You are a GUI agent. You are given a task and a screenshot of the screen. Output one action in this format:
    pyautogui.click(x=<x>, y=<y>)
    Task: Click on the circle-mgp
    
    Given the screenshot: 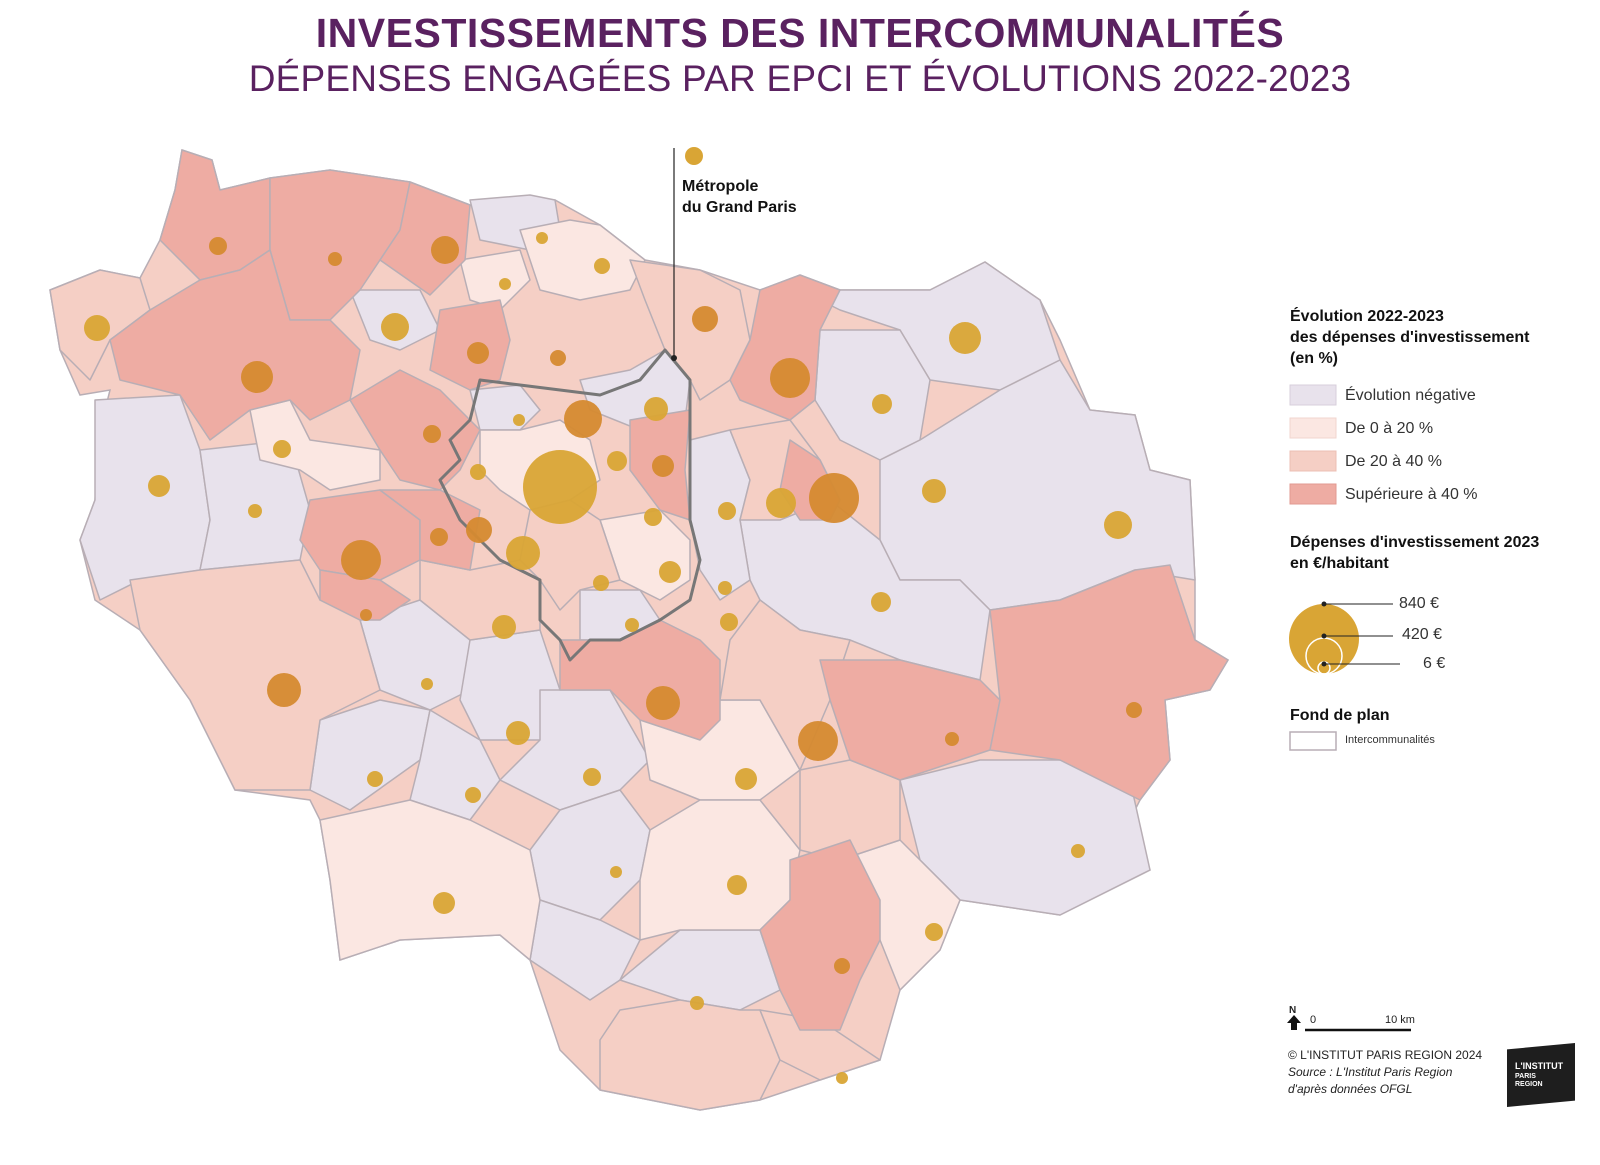 What is the action you would take?
    pyautogui.click(x=560, y=487)
    